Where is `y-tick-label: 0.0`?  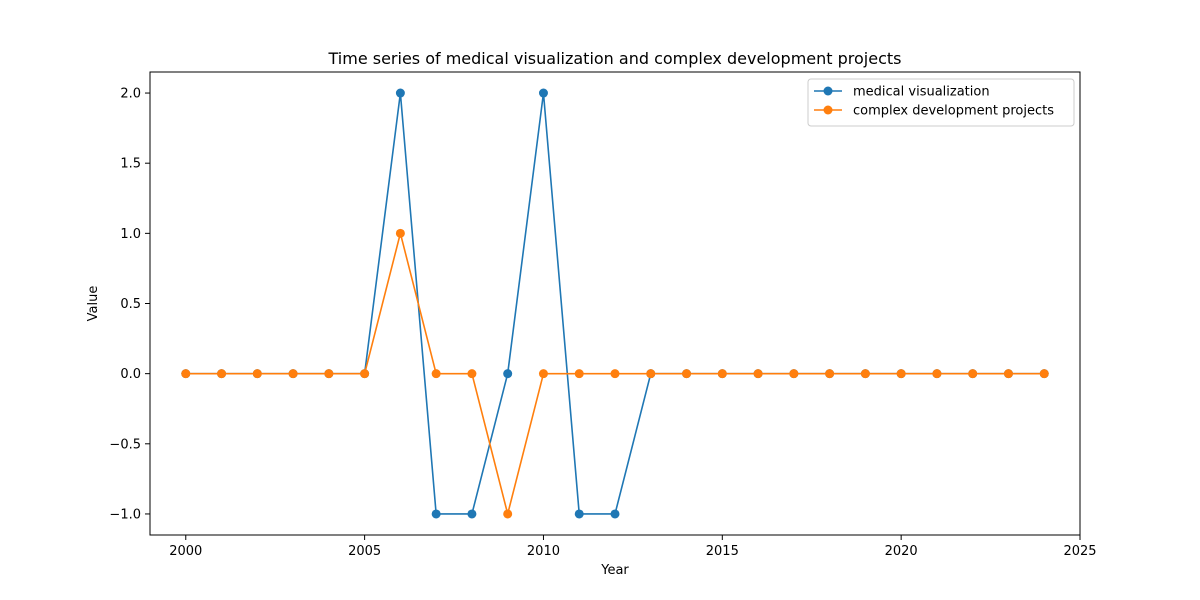 y-tick-label: 0.0 is located at coordinates (130, 374).